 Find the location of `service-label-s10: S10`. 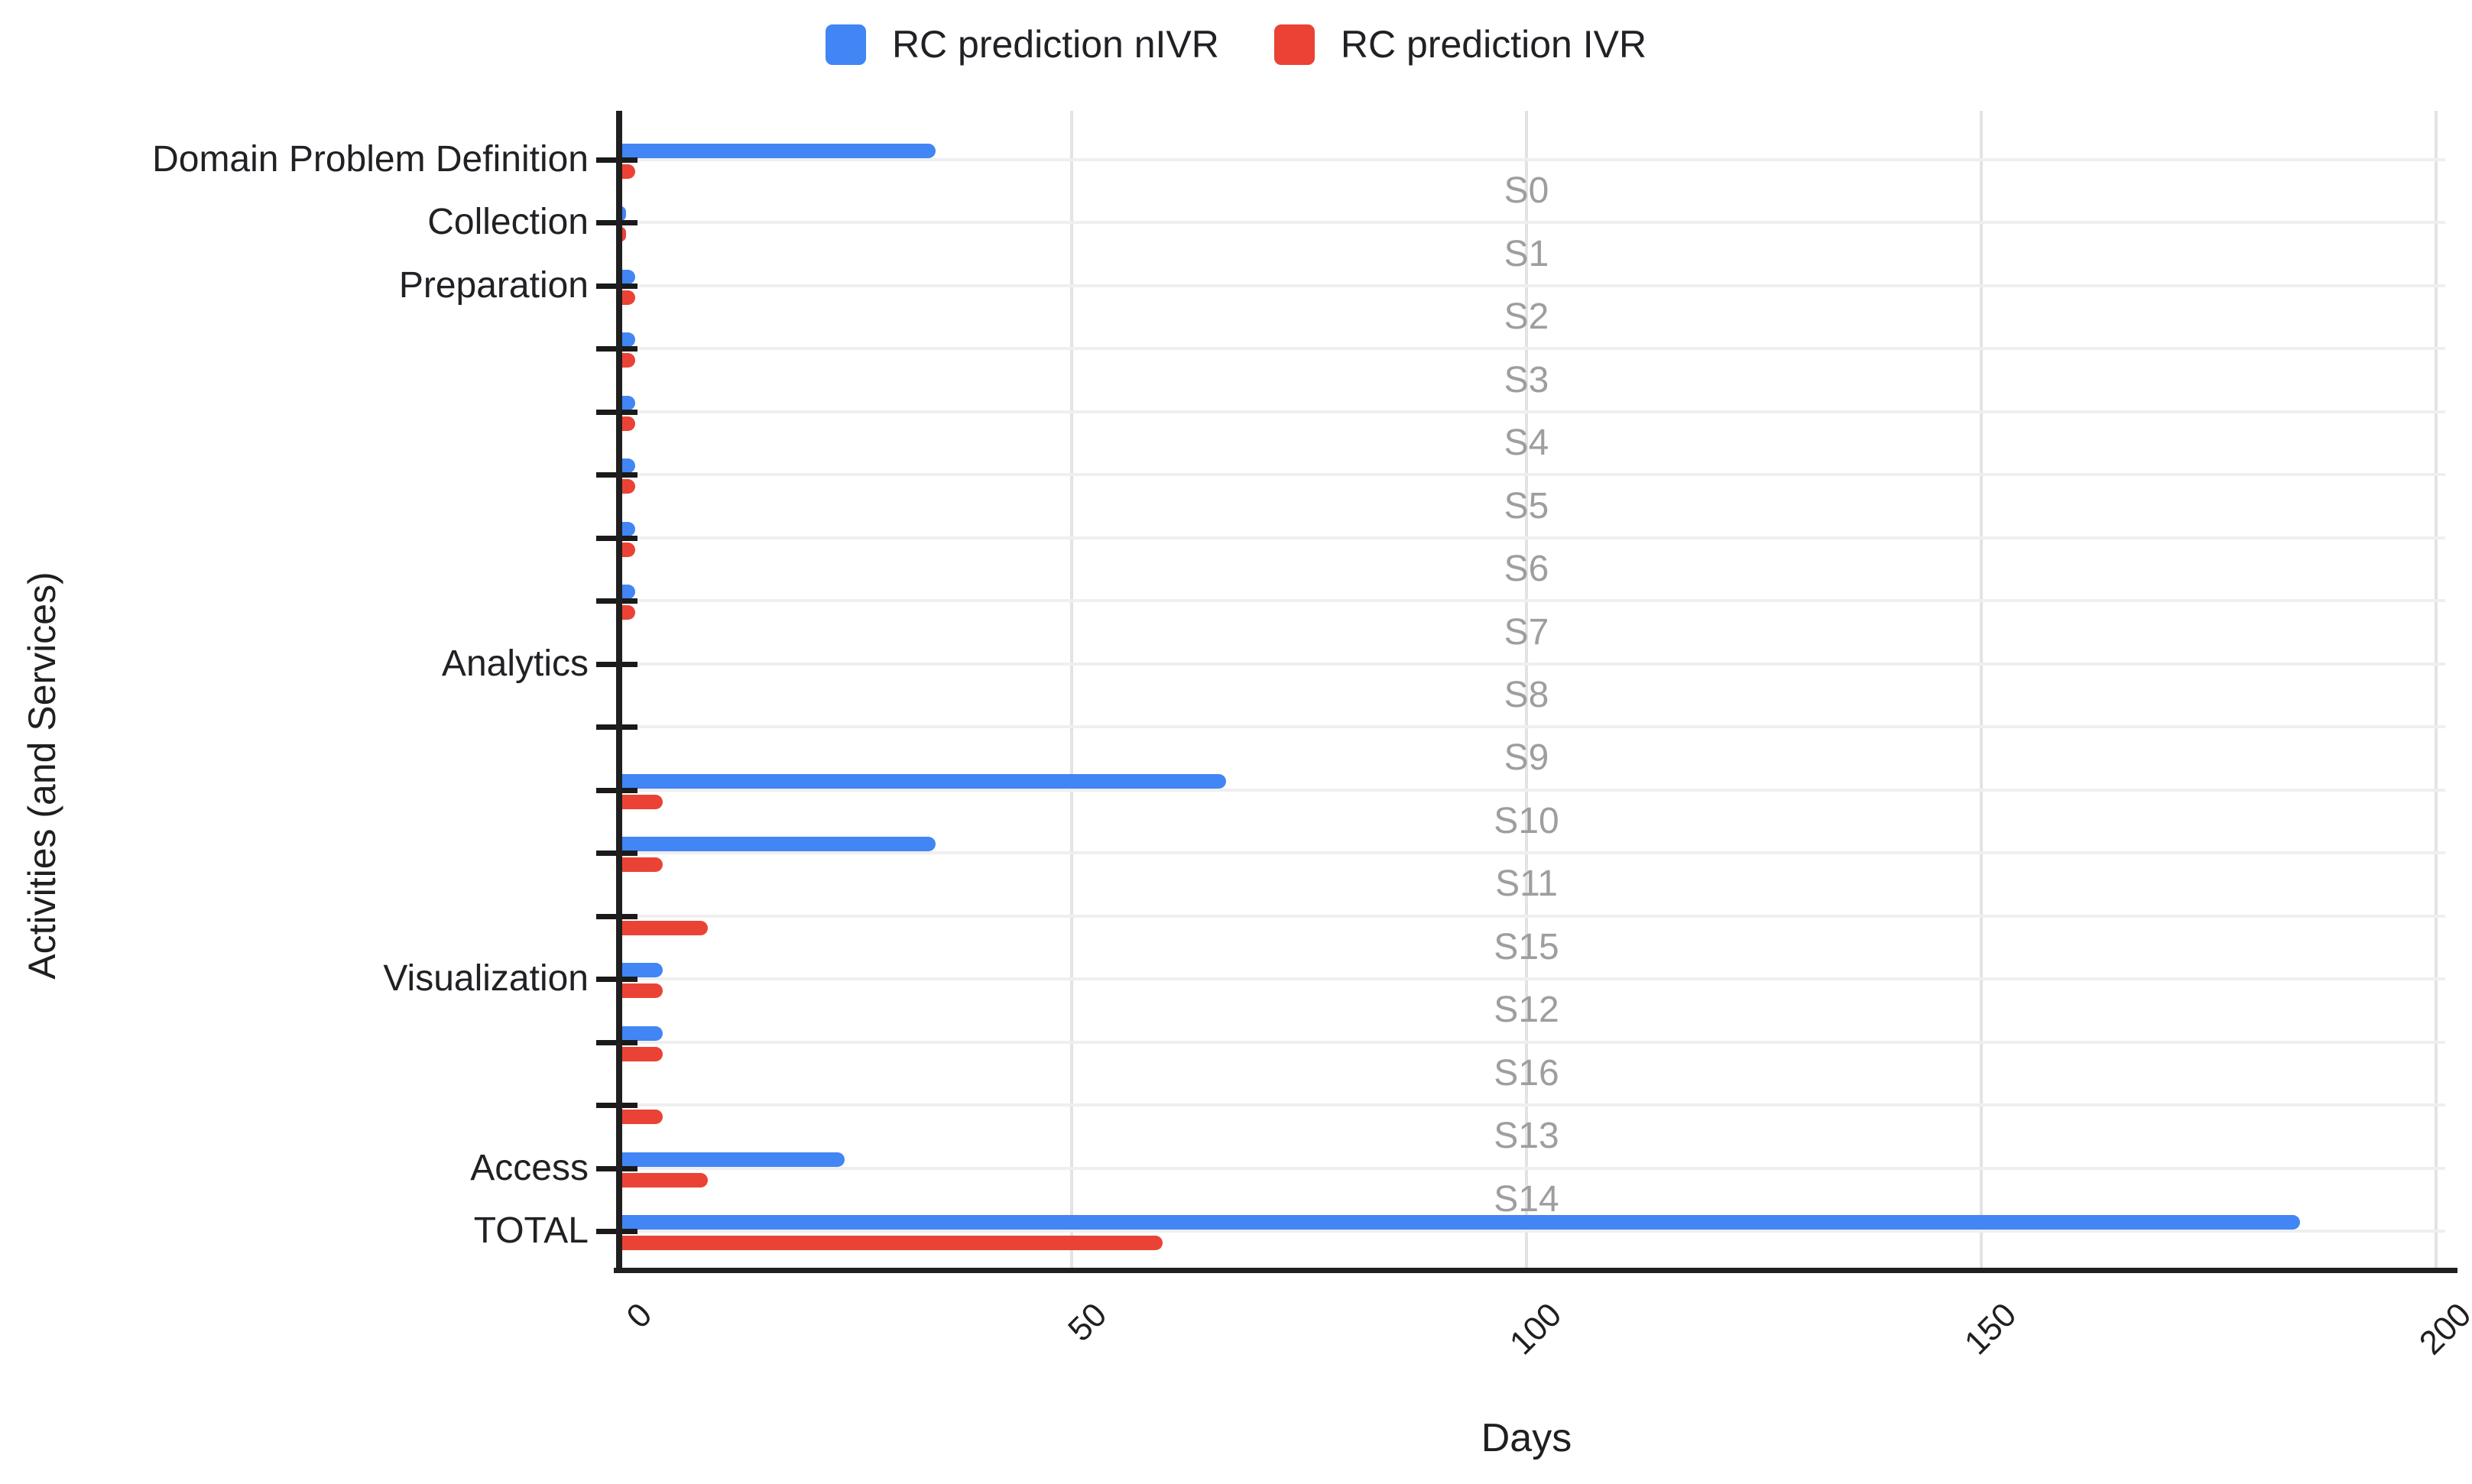

service-label-s10: S10 is located at coordinates (1526, 821).